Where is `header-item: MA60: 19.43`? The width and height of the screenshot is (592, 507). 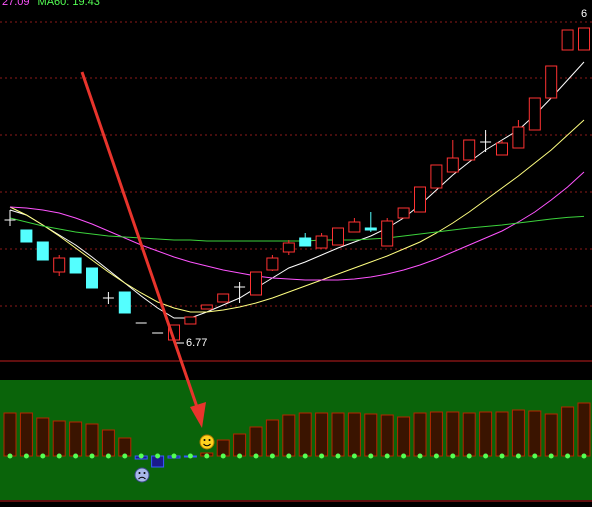 header-item: MA60: 19.43 is located at coordinates (69, 4).